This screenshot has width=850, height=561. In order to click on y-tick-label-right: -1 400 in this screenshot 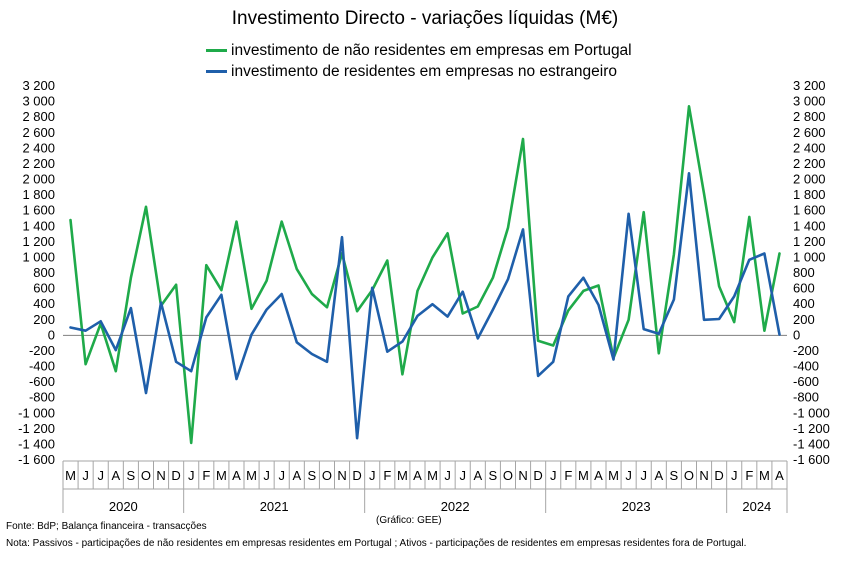, I will do `click(811, 443)`.